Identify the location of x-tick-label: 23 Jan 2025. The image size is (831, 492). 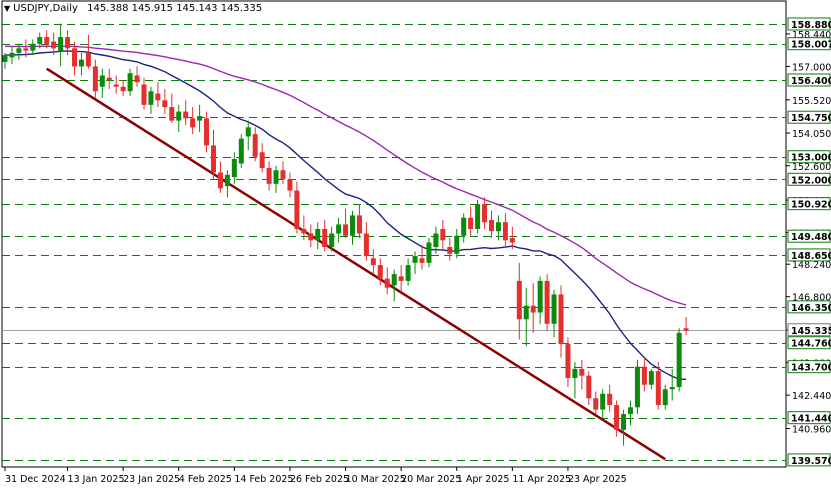
(151, 479).